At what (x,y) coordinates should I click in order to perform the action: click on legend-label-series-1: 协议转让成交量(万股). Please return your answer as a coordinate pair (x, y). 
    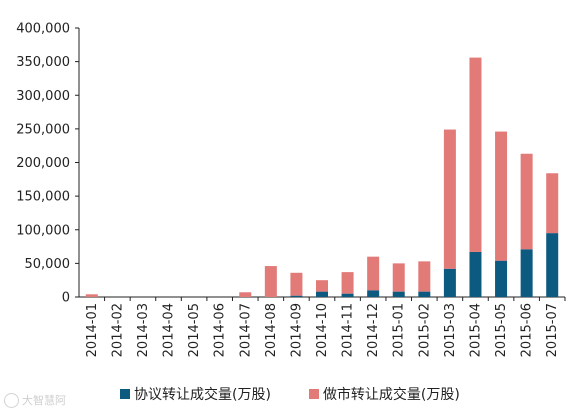
    Looking at the image, I should click on (202, 395).